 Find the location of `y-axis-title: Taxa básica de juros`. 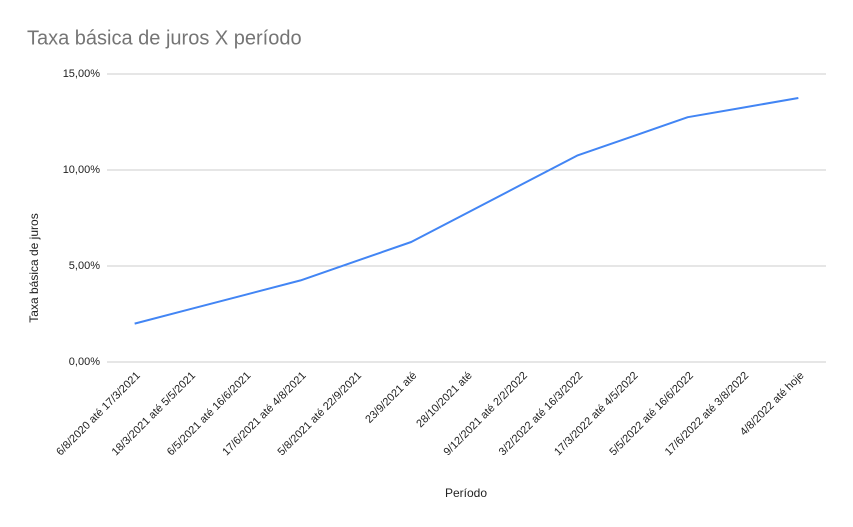

y-axis-title: Taxa básica de juros is located at coordinates (34, 267).